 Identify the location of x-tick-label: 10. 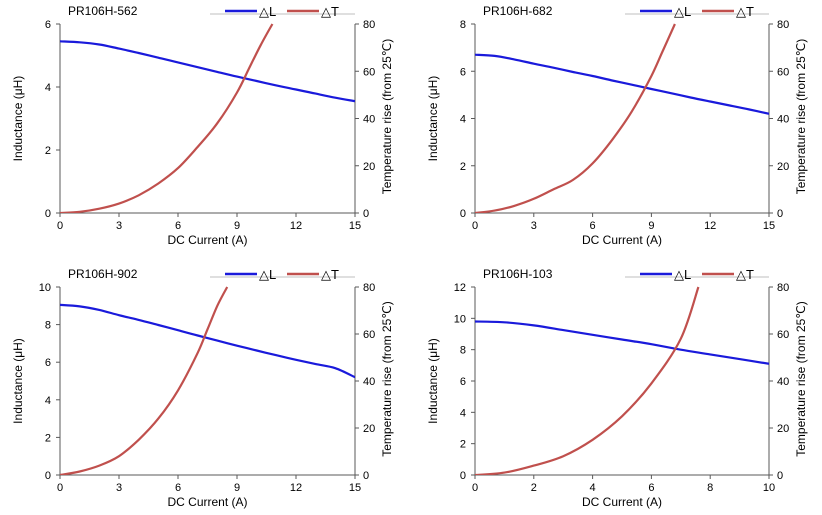
(769, 488).